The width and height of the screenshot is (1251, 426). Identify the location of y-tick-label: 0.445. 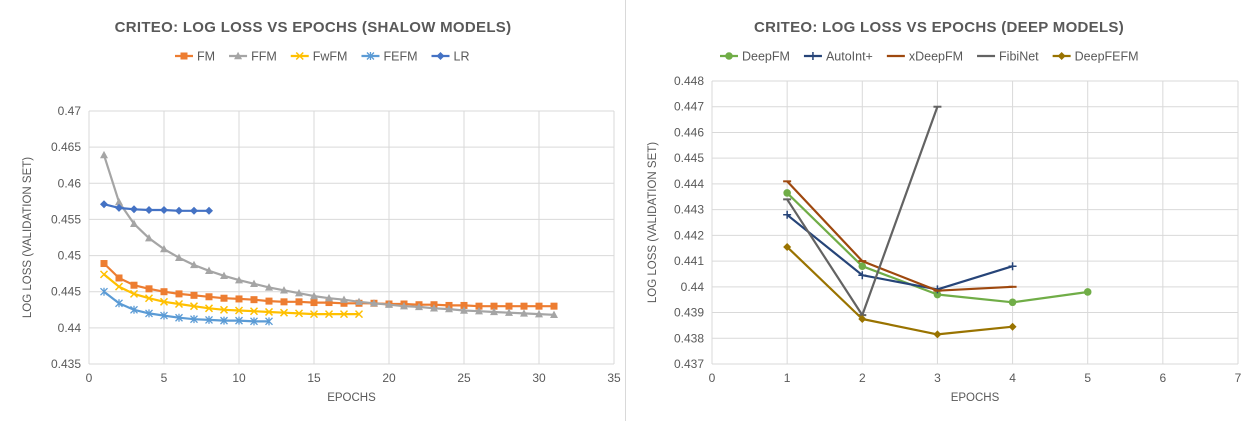
(66, 292).